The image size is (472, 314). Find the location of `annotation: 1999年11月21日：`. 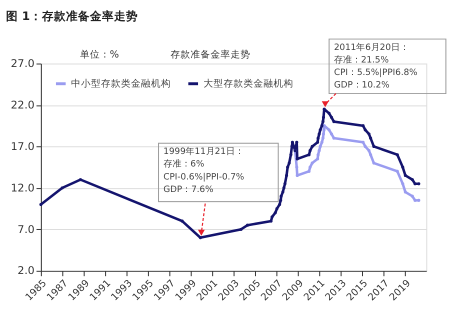

annotation: 1999年11月21日： is located at coordinates (203, 151).